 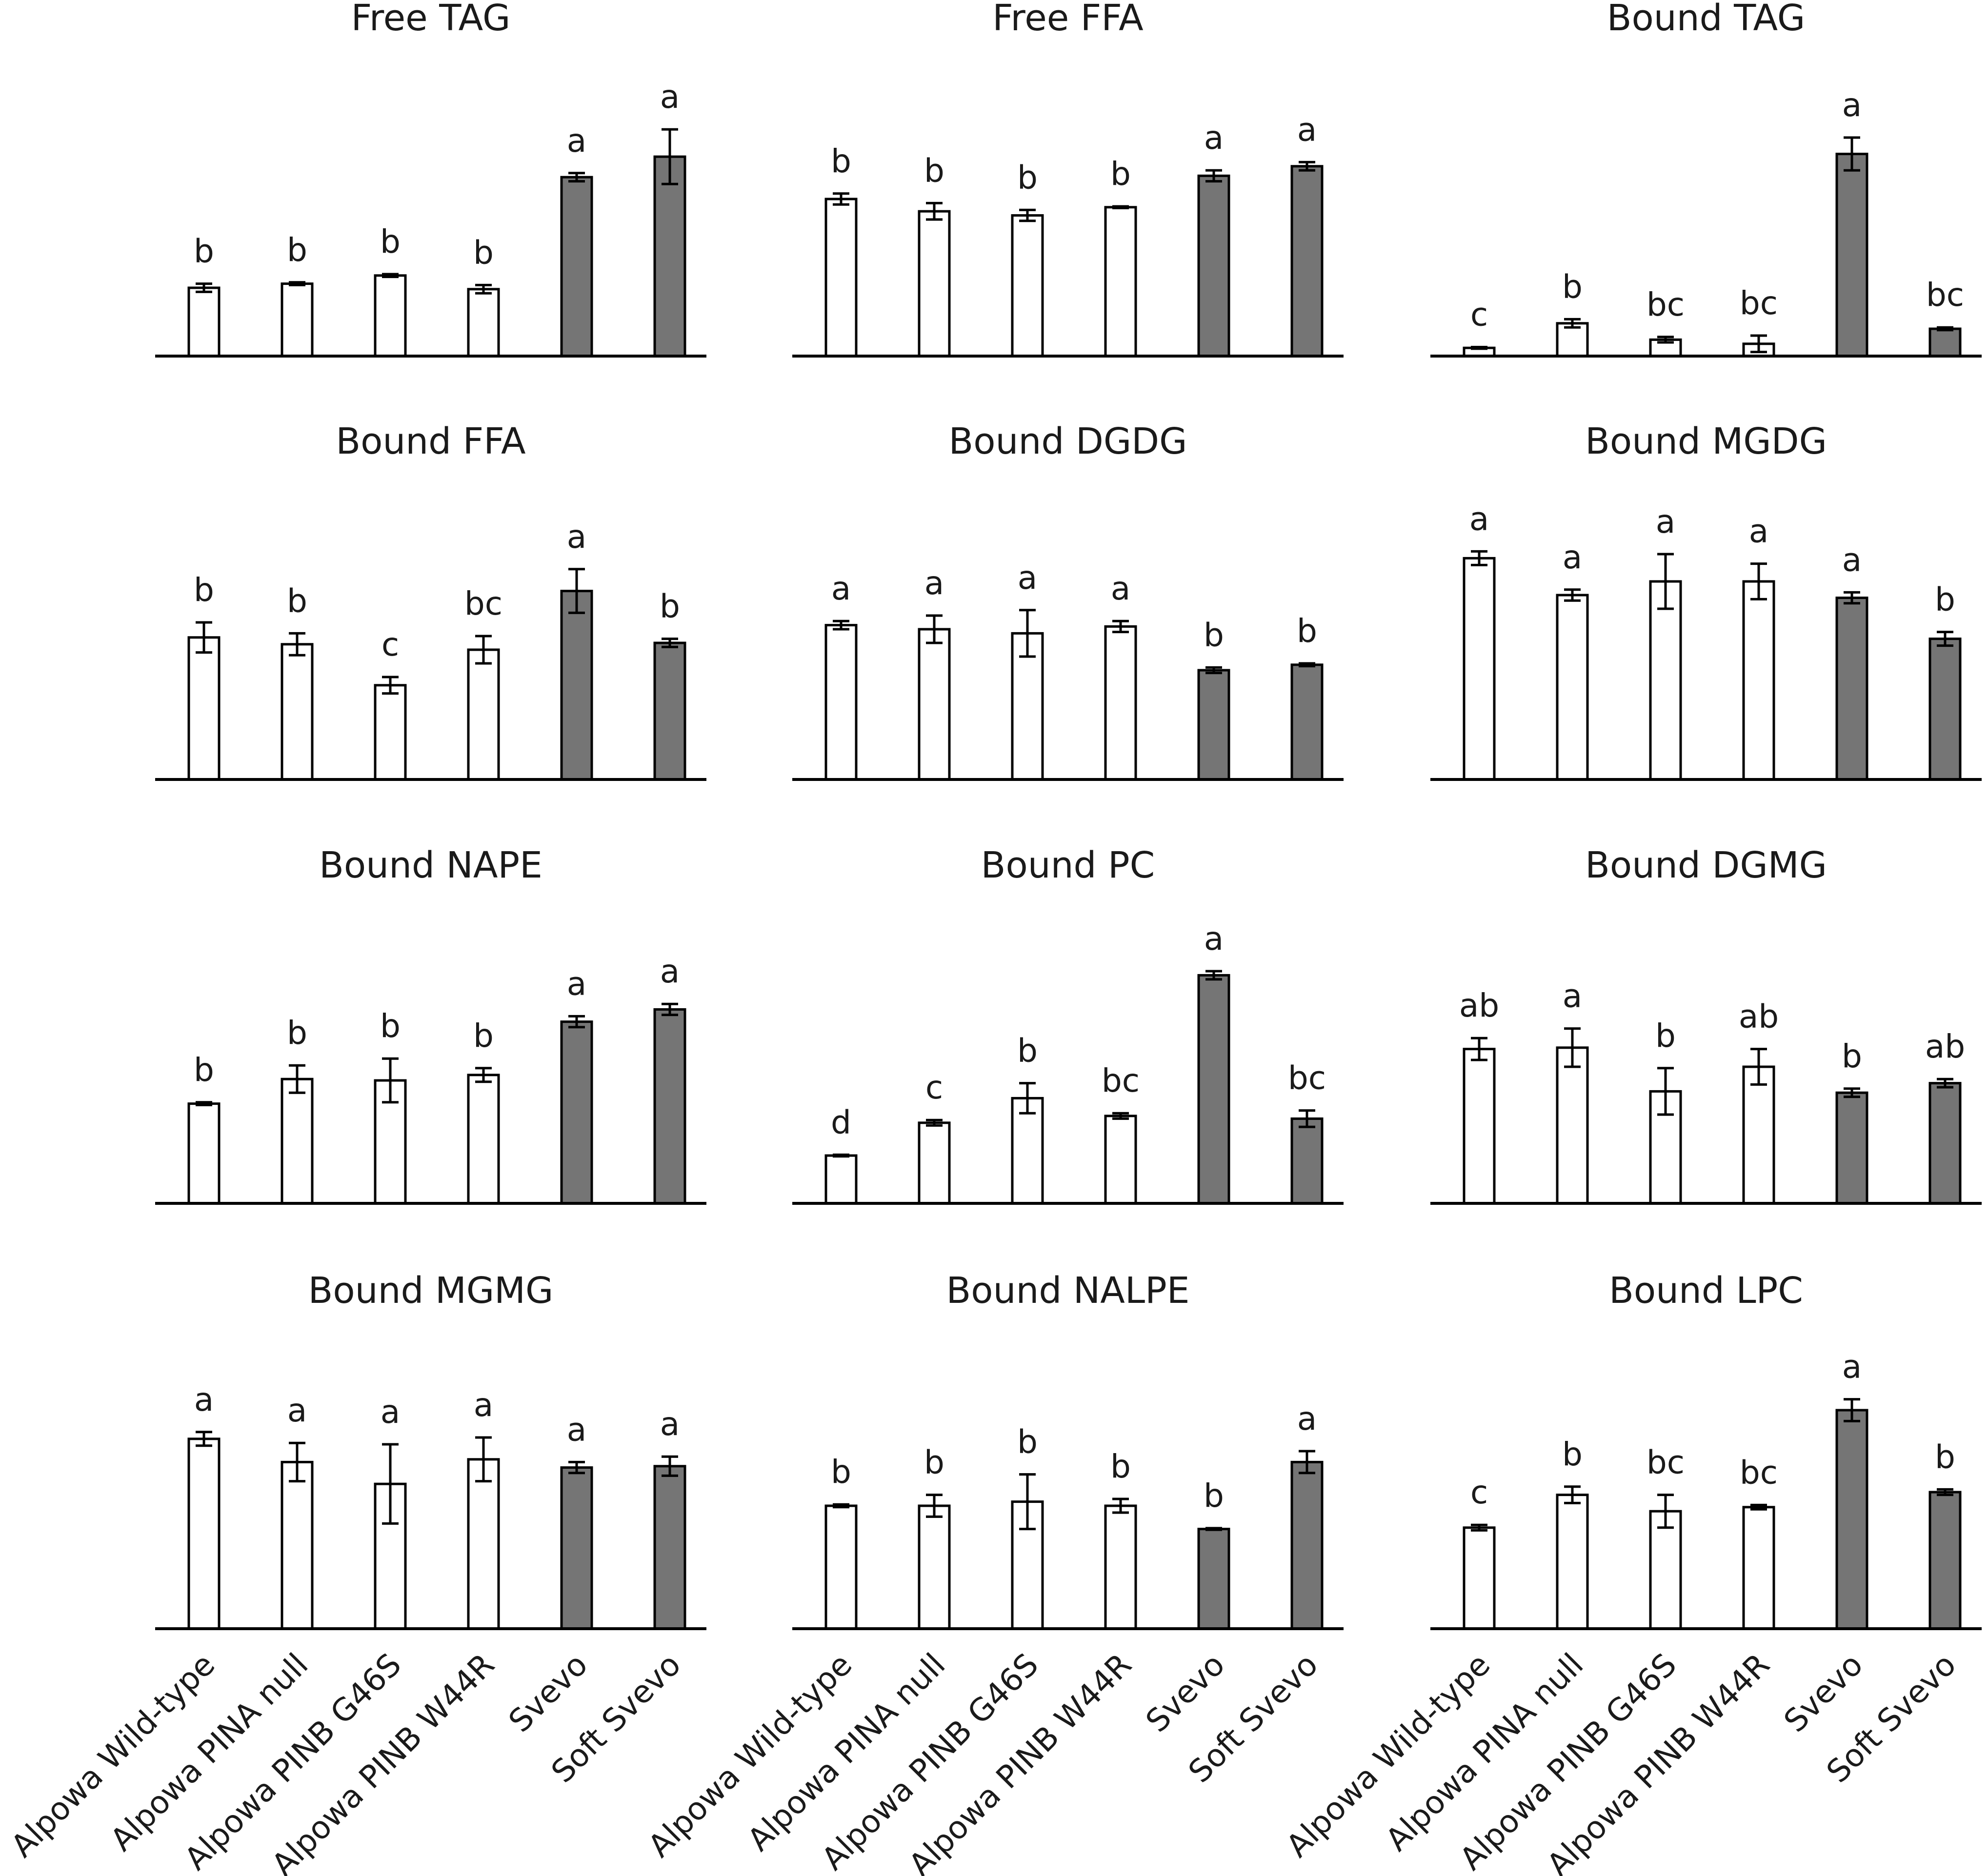 I want to click on significance-label-alpowa-wild-type: a, so click(x=841, y=588).